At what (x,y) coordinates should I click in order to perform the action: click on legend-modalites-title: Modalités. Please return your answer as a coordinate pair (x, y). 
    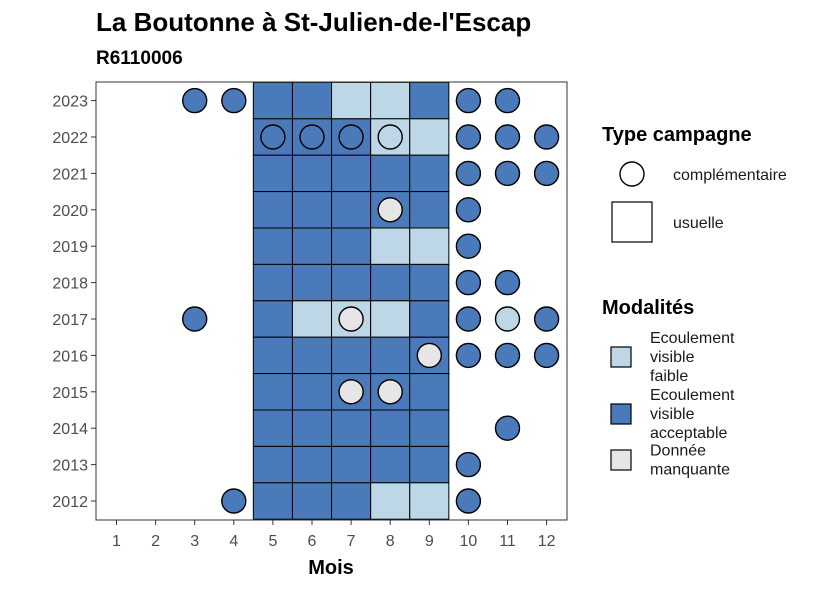
    Looking at the image, I should click on (648, 308).